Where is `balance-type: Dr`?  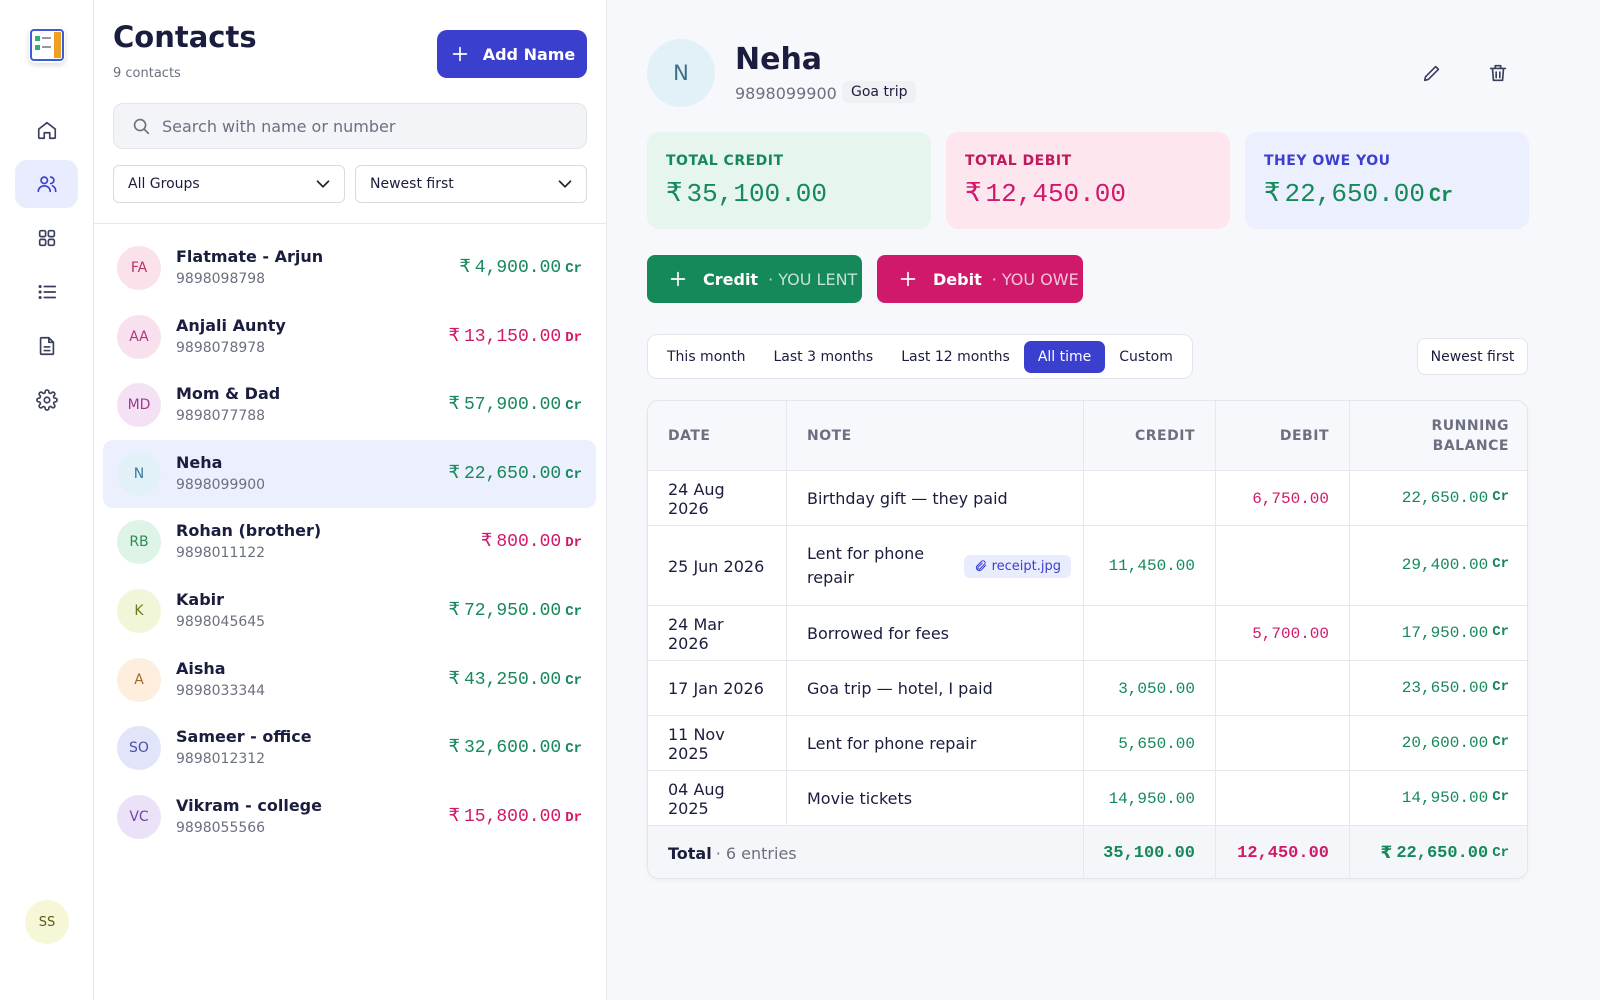
balance-type: Dr is located at coordinates (573, 543).